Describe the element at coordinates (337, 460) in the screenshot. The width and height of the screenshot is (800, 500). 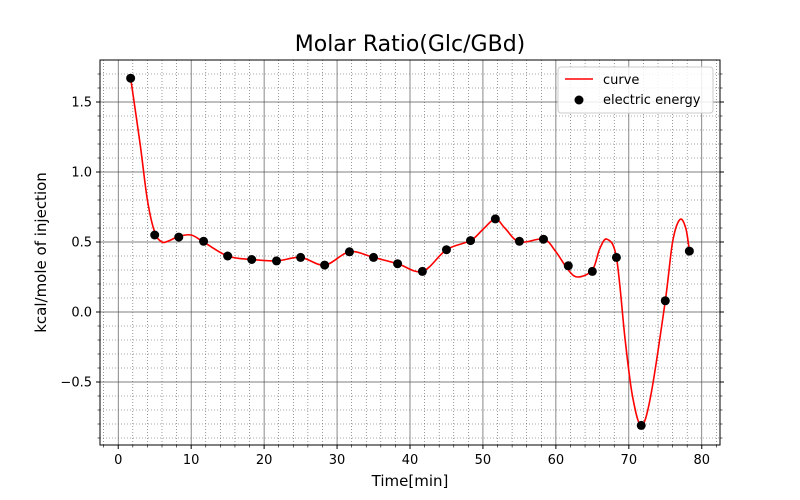
I see `x-tick-label: 30` at that location.